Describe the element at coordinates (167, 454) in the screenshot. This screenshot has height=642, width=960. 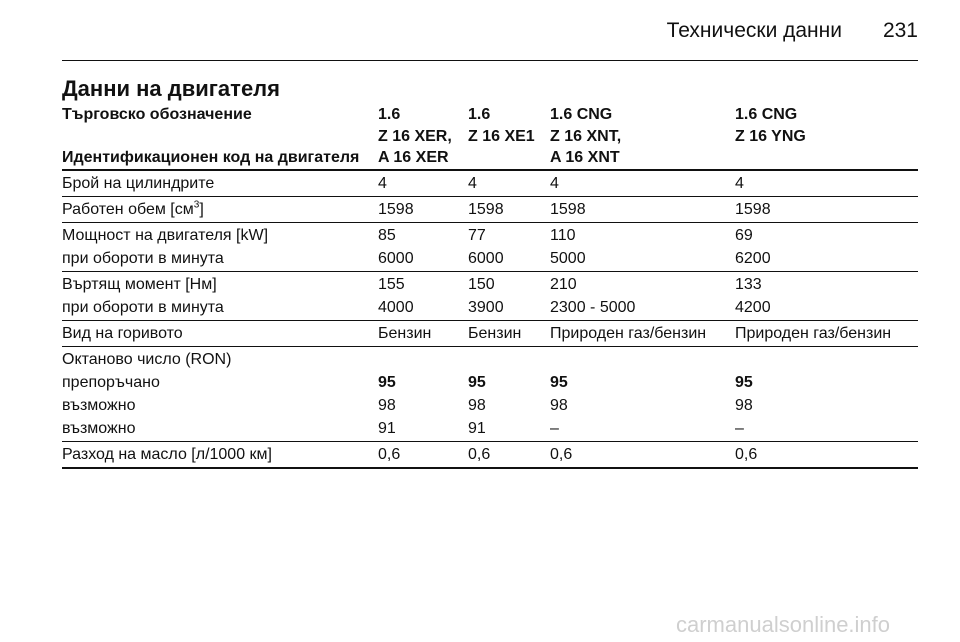
I see `row-label: Разход на масло [л/1000 км]` at that location.